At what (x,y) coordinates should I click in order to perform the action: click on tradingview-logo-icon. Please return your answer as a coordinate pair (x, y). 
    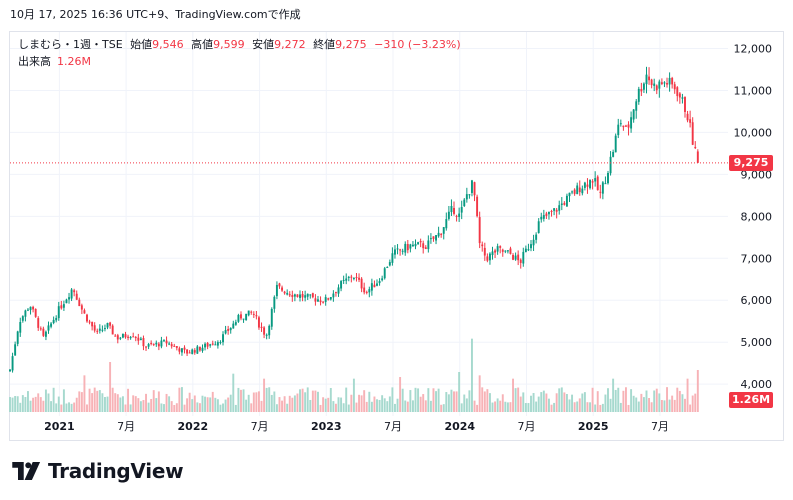
    Looking at the image, I should click on (26, 471).